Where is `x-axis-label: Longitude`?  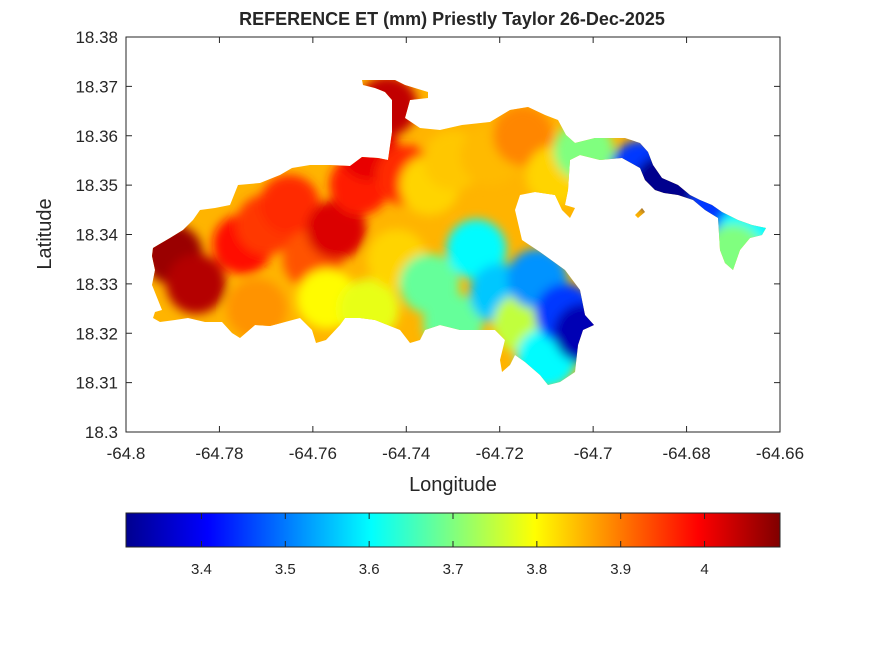 x-axis-label: Longitude is located at coordinates (453, 485).